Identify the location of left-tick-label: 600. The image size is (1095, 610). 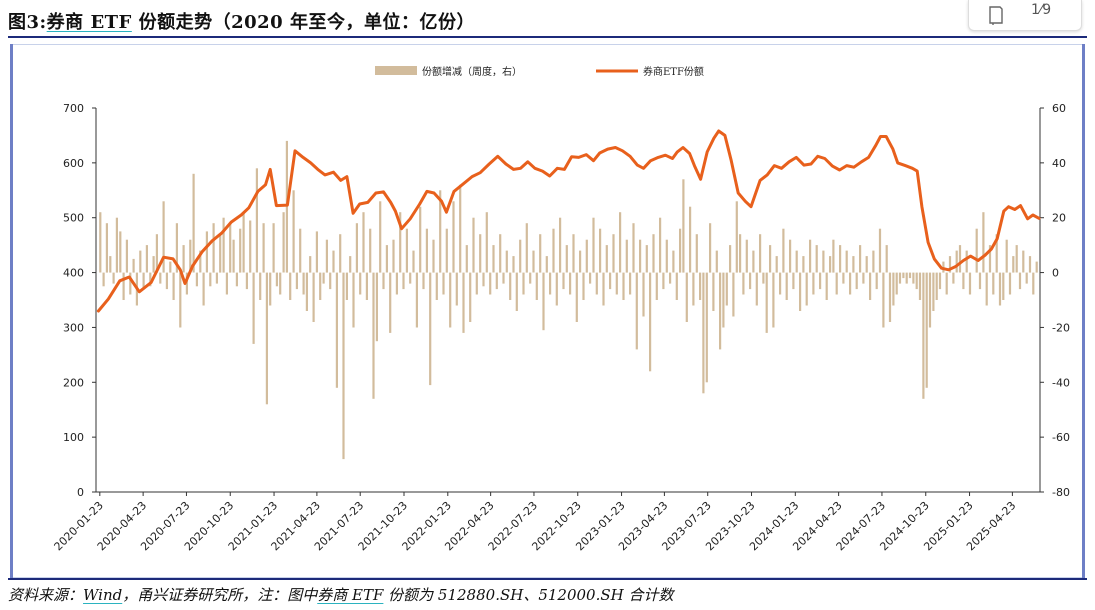
(73, 163).